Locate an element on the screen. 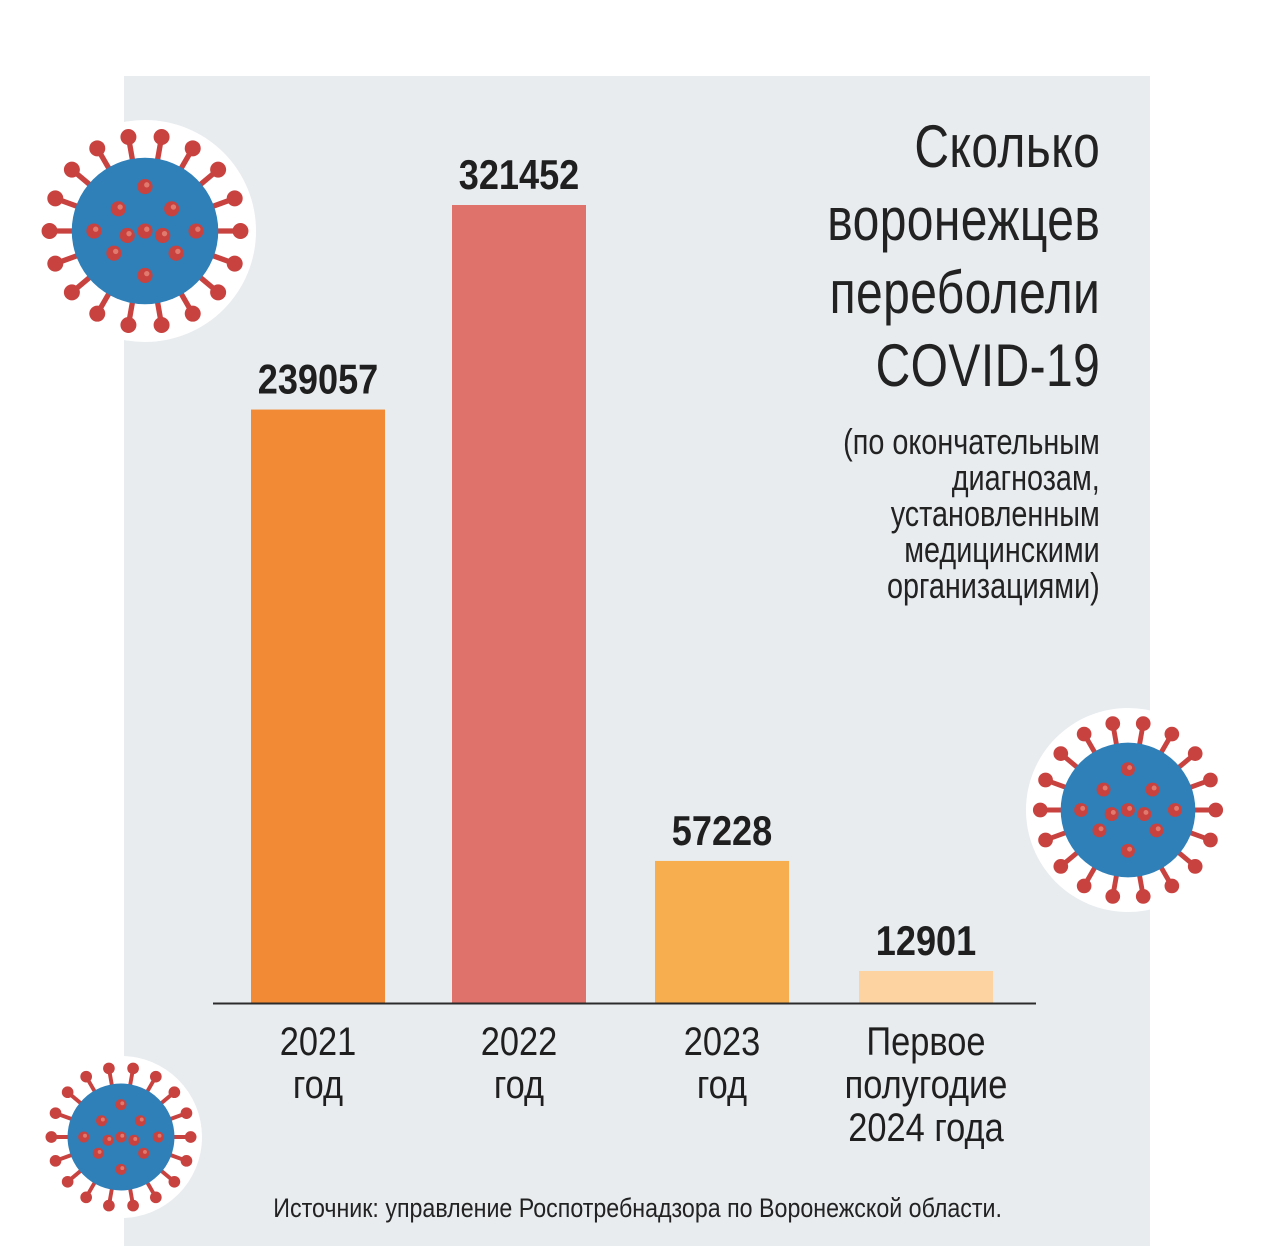 Image resolution: width=1276 pixels, height=1246 pixels. category-label-0-0: 2021 is located at coordinates (318, 1041).